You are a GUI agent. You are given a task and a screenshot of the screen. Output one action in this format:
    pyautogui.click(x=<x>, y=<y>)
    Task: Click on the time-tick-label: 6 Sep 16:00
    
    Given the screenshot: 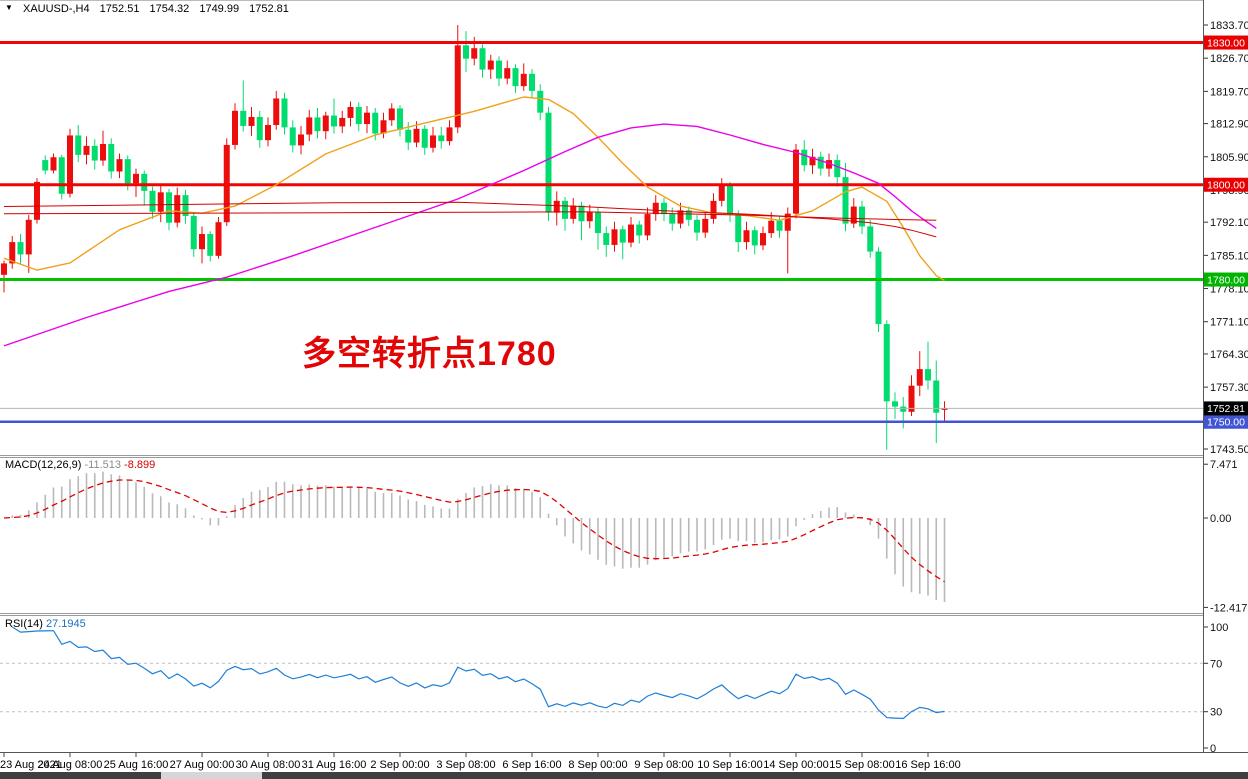 What is the action you would take?
    pyautogui.click(x=531, y=765)
    